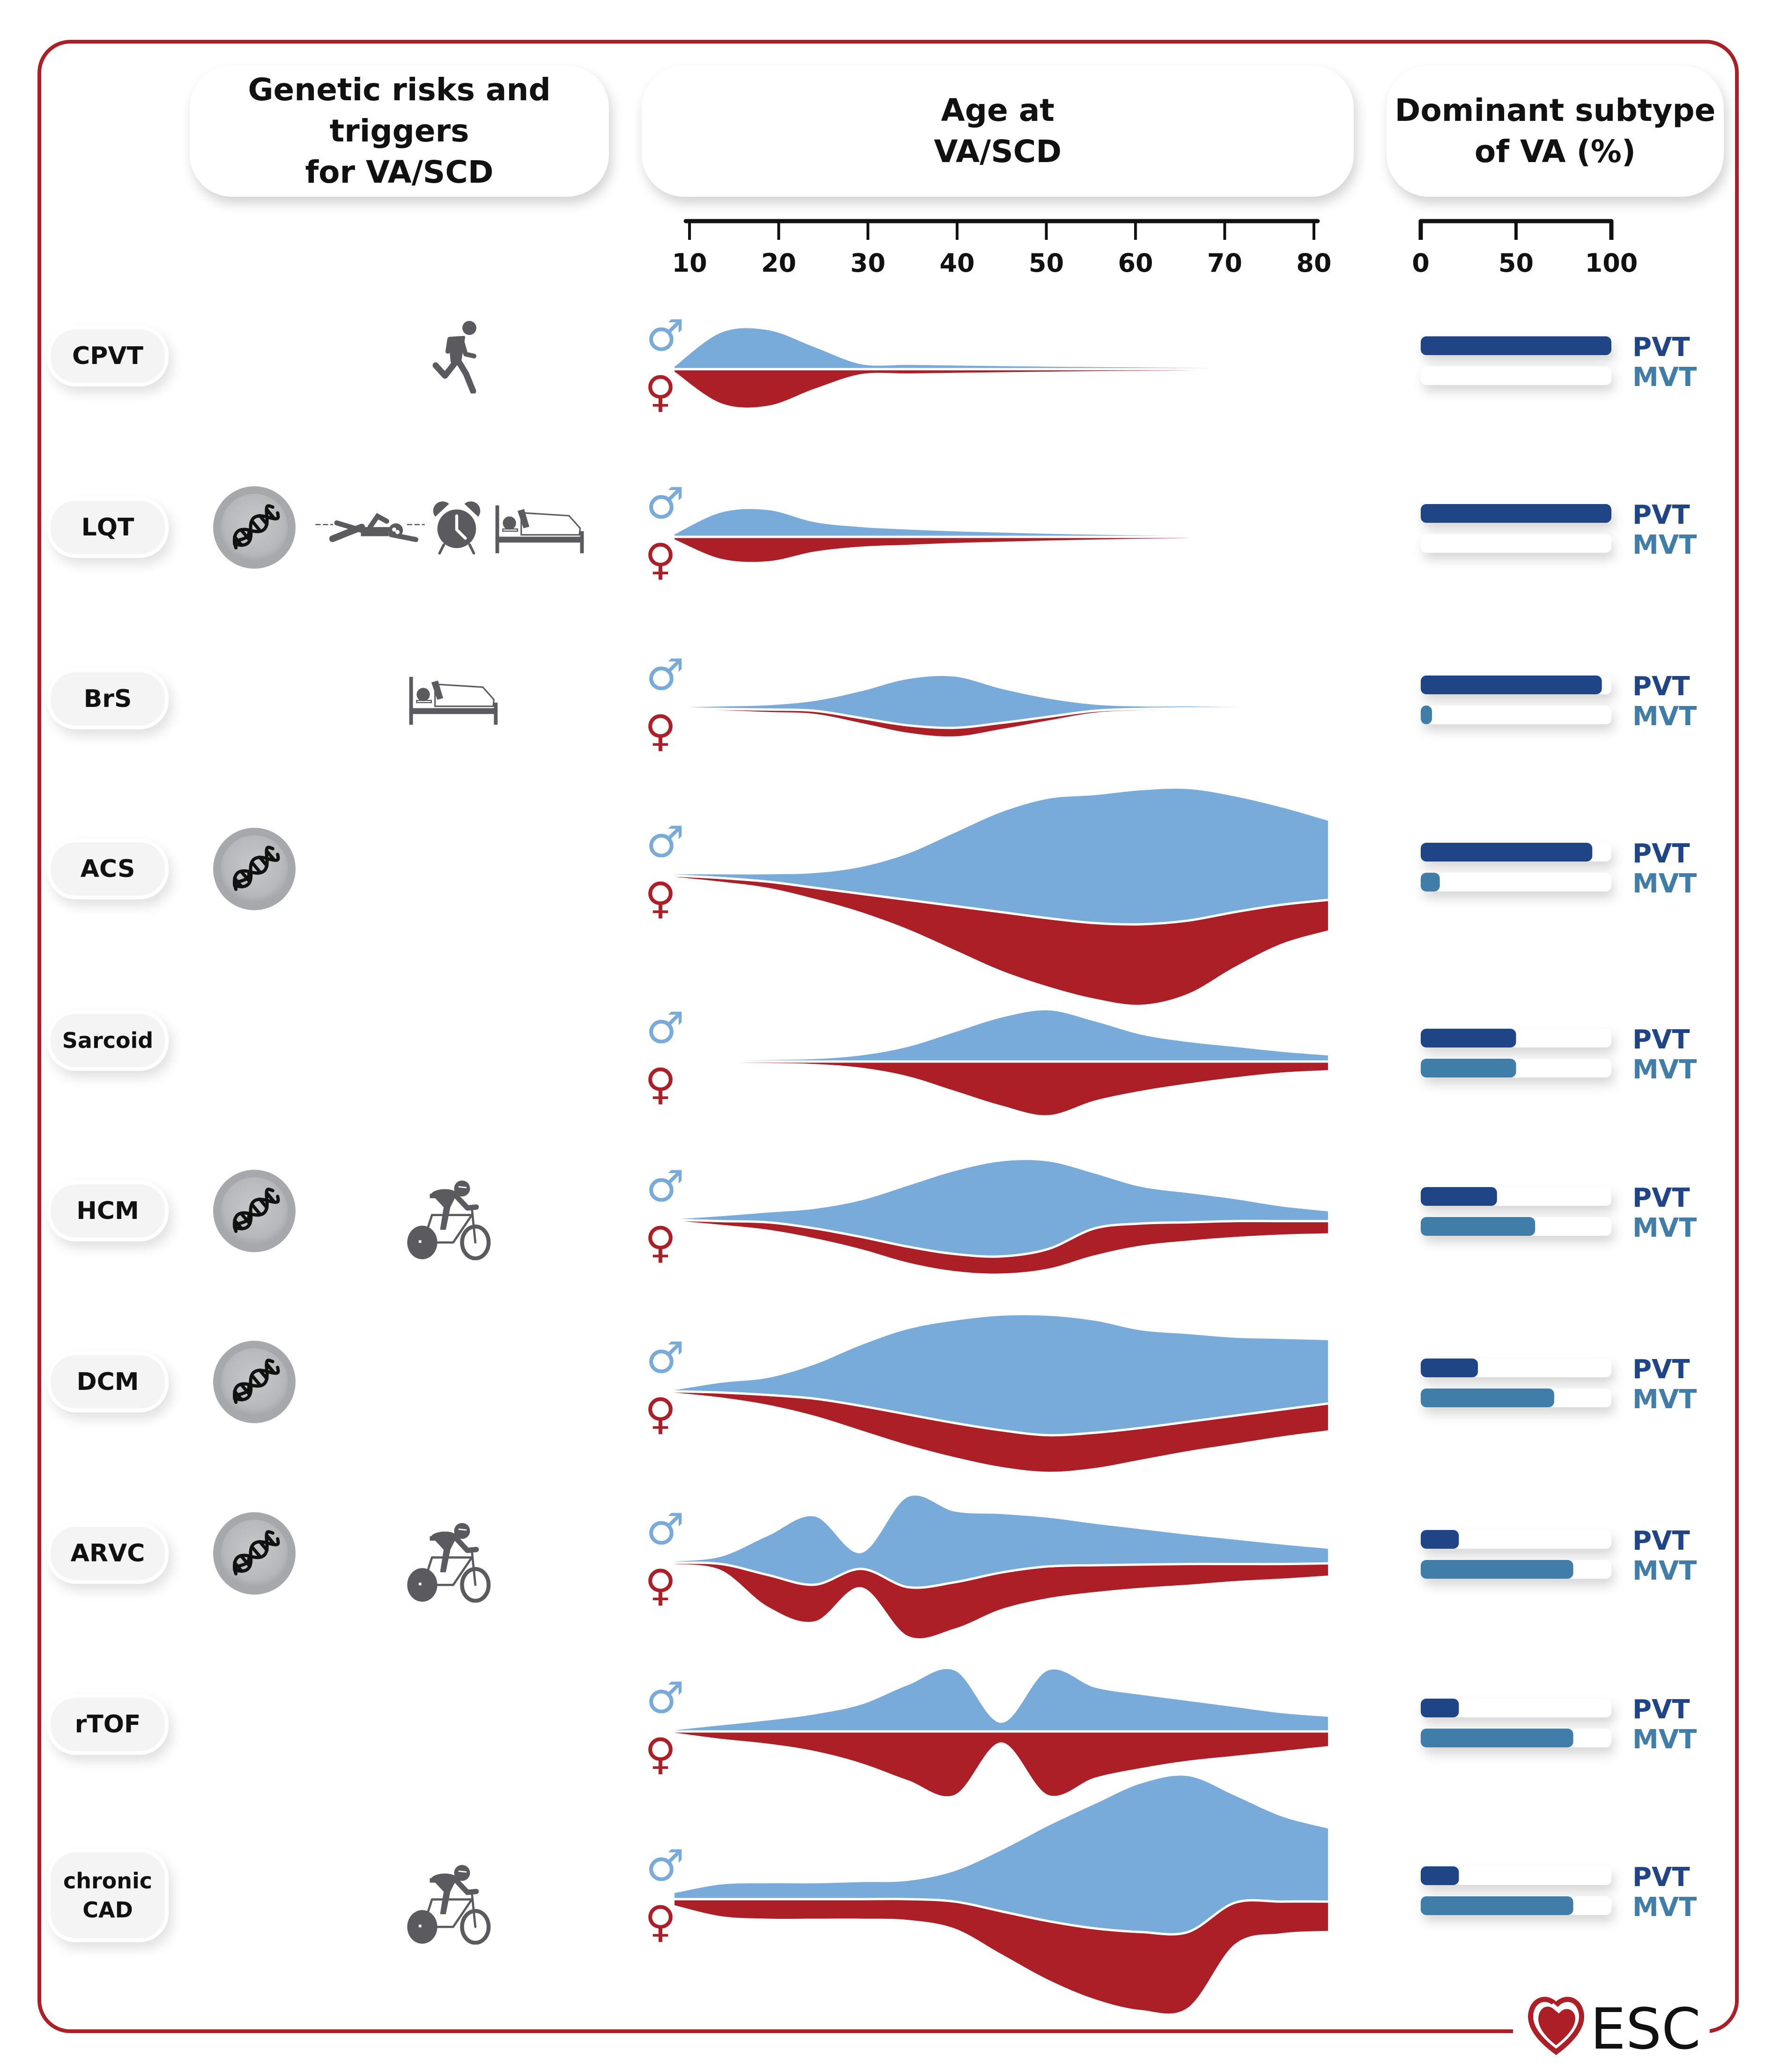 This screenshot has height=2072, width=1780. I want to click on violin-row-rtof: ♂♀, so click(986, 1733).